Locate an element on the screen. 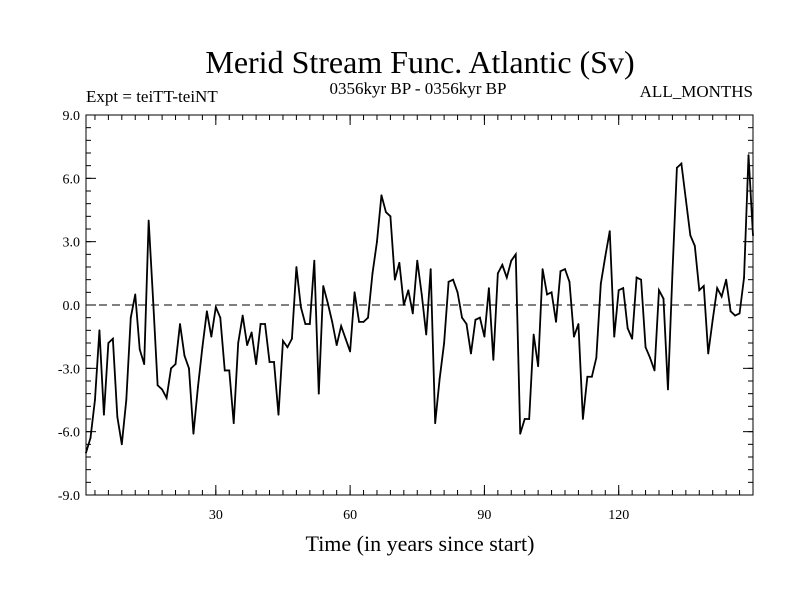  subtitle-left: Expt = teiTT-teiNT is located at coordinates (152, 96).